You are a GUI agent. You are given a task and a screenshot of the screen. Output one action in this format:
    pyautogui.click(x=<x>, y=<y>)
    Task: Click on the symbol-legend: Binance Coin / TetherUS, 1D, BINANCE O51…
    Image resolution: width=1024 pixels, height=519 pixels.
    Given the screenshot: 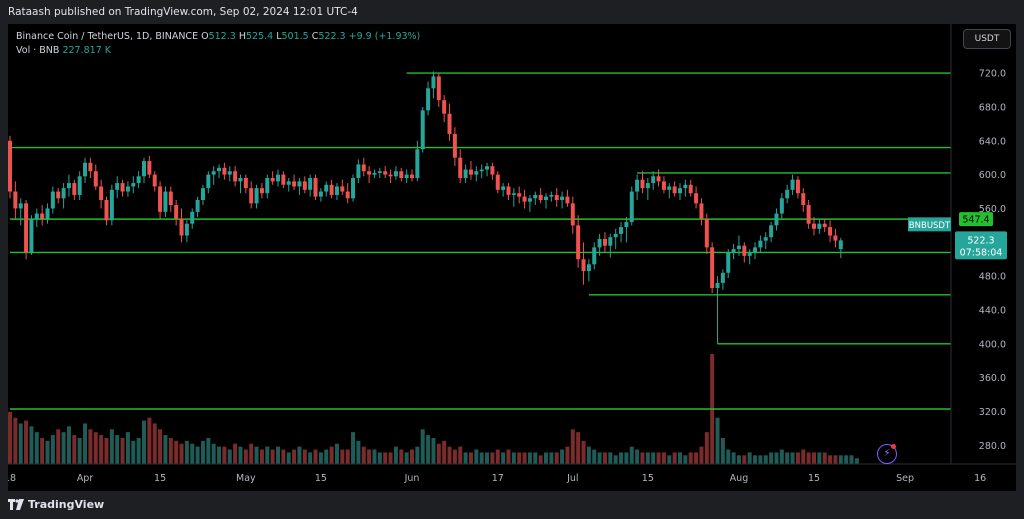 What is the action you would take?
    pyautogui.click(x=218, y=36)
    